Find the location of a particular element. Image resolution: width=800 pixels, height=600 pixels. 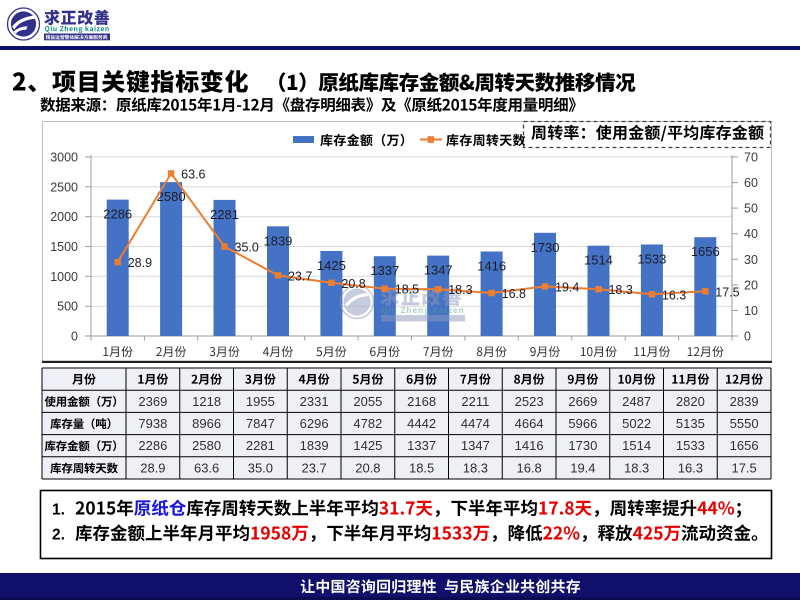

svg-text: 2331 is located at coordinates (314, 401).